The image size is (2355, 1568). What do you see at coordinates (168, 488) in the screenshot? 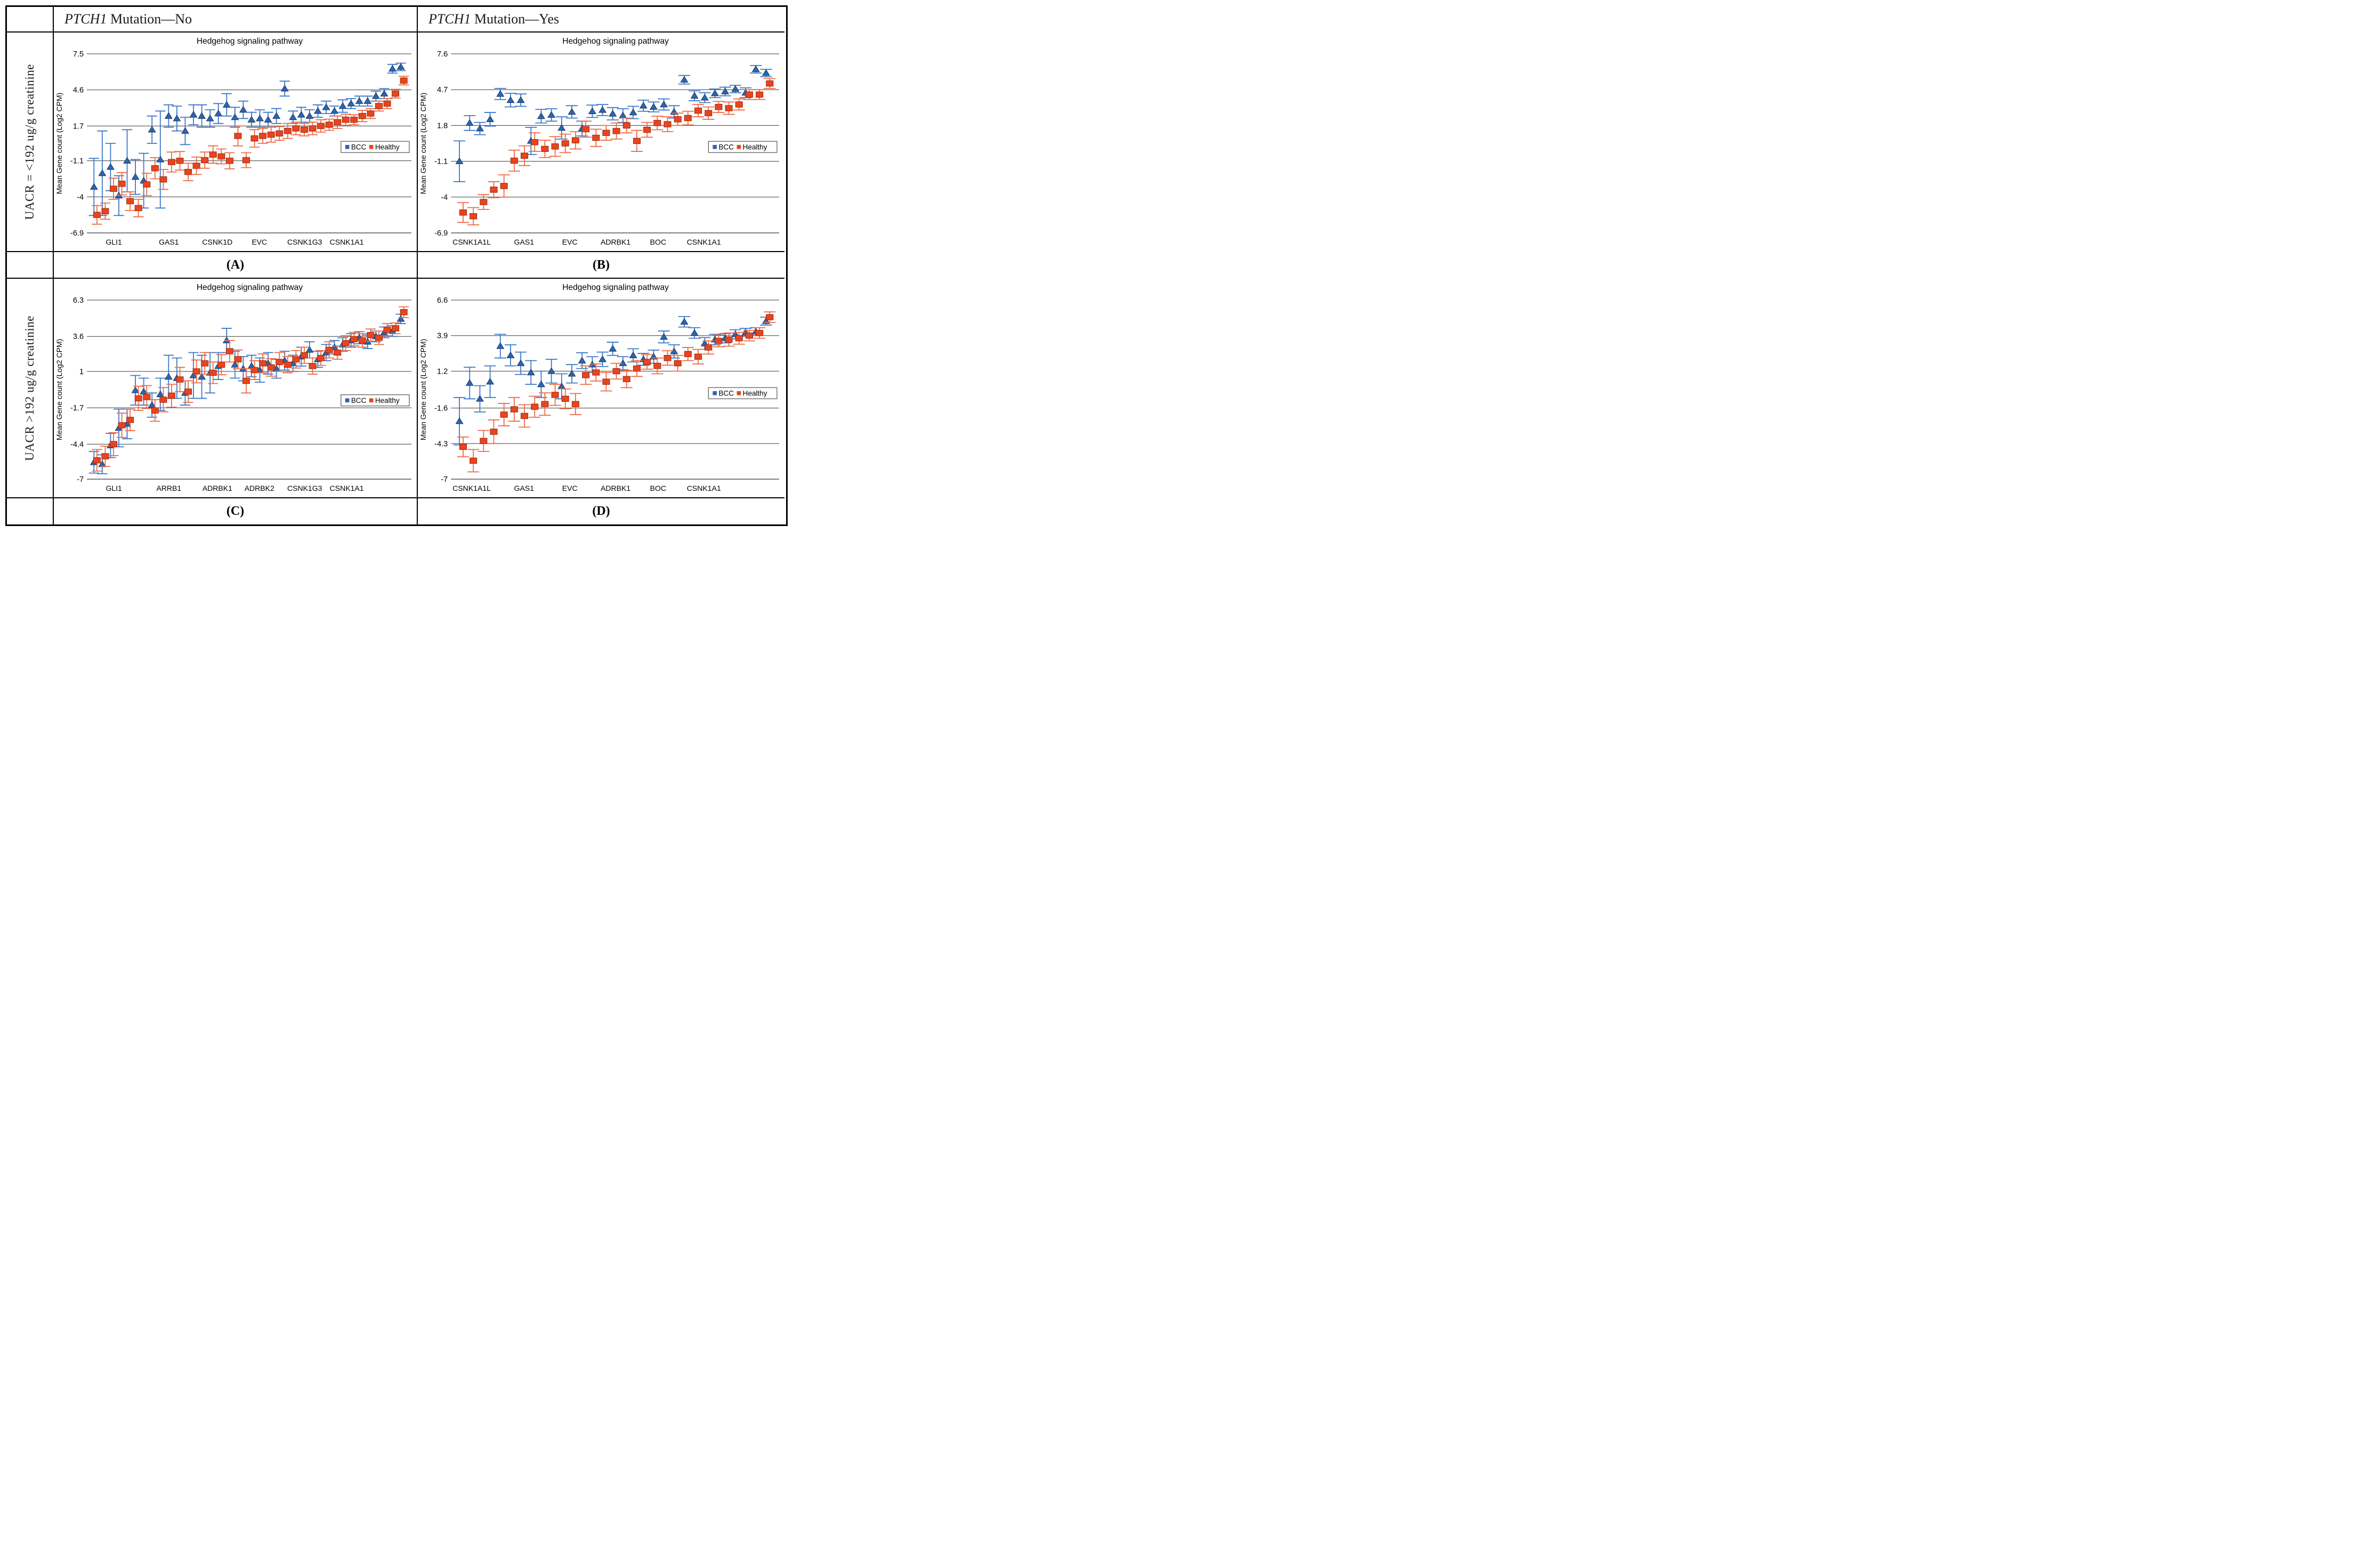
I see `x-tick-label: ARRB1` at bounding box center [168, 488].